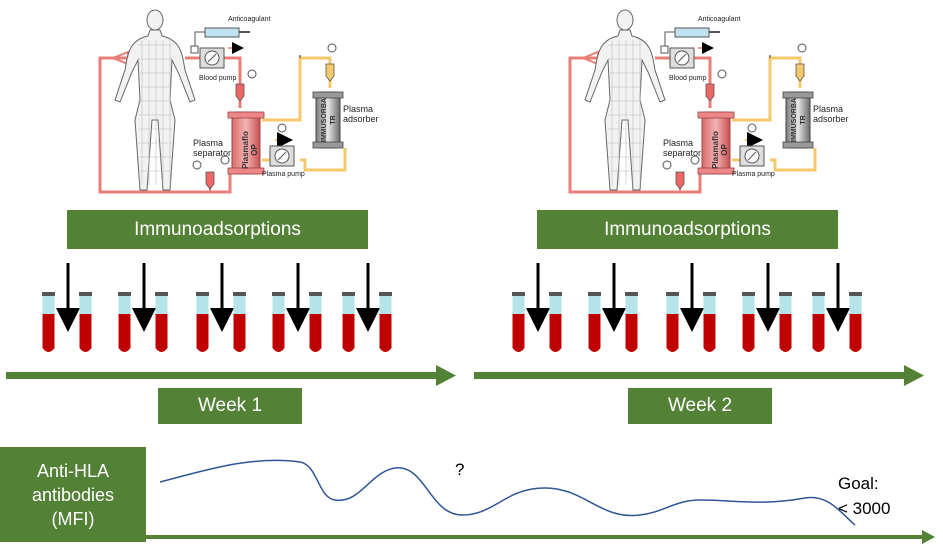 The height and width of the screenshot is (550, 943). I want to click on week-1-label: Week 1, so click(230, 406).